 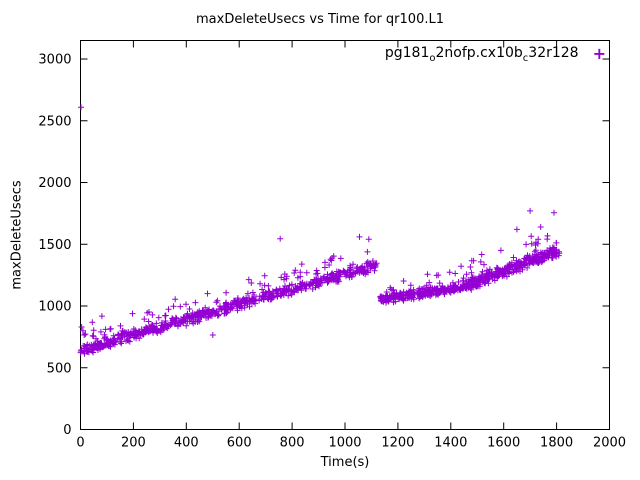 What do you see at coordinates (292, 443) in the screenshot?
I see `x-tick-label: 800` at bounding box center [292, 443].